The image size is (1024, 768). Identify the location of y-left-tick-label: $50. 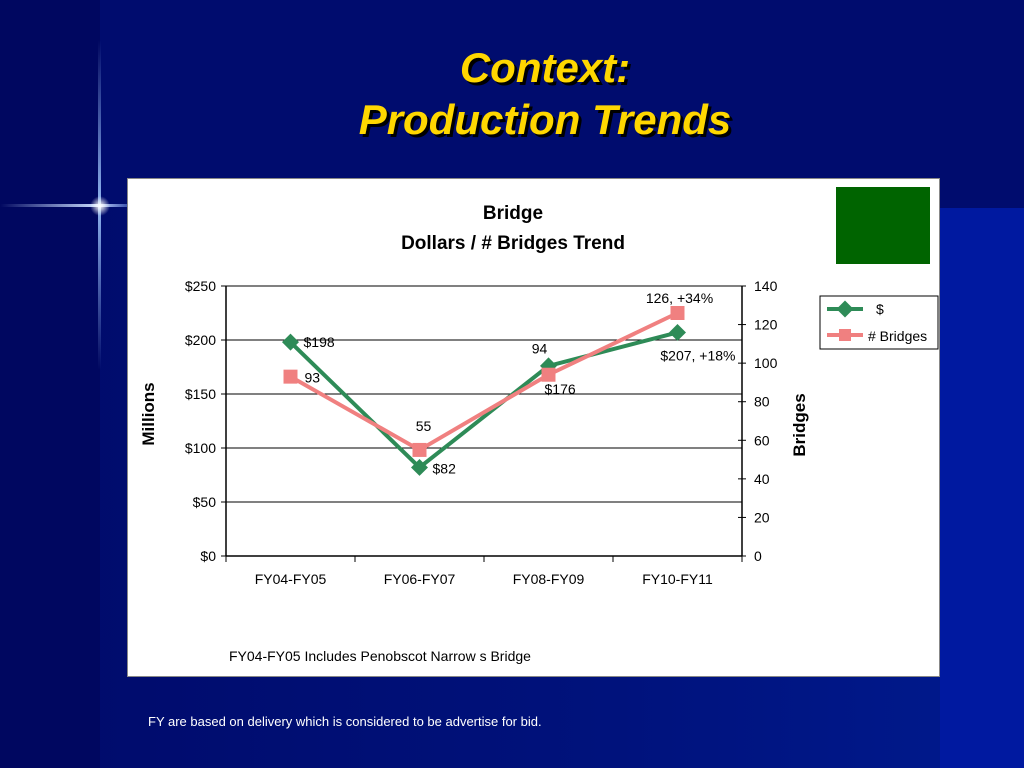
(205, 502).